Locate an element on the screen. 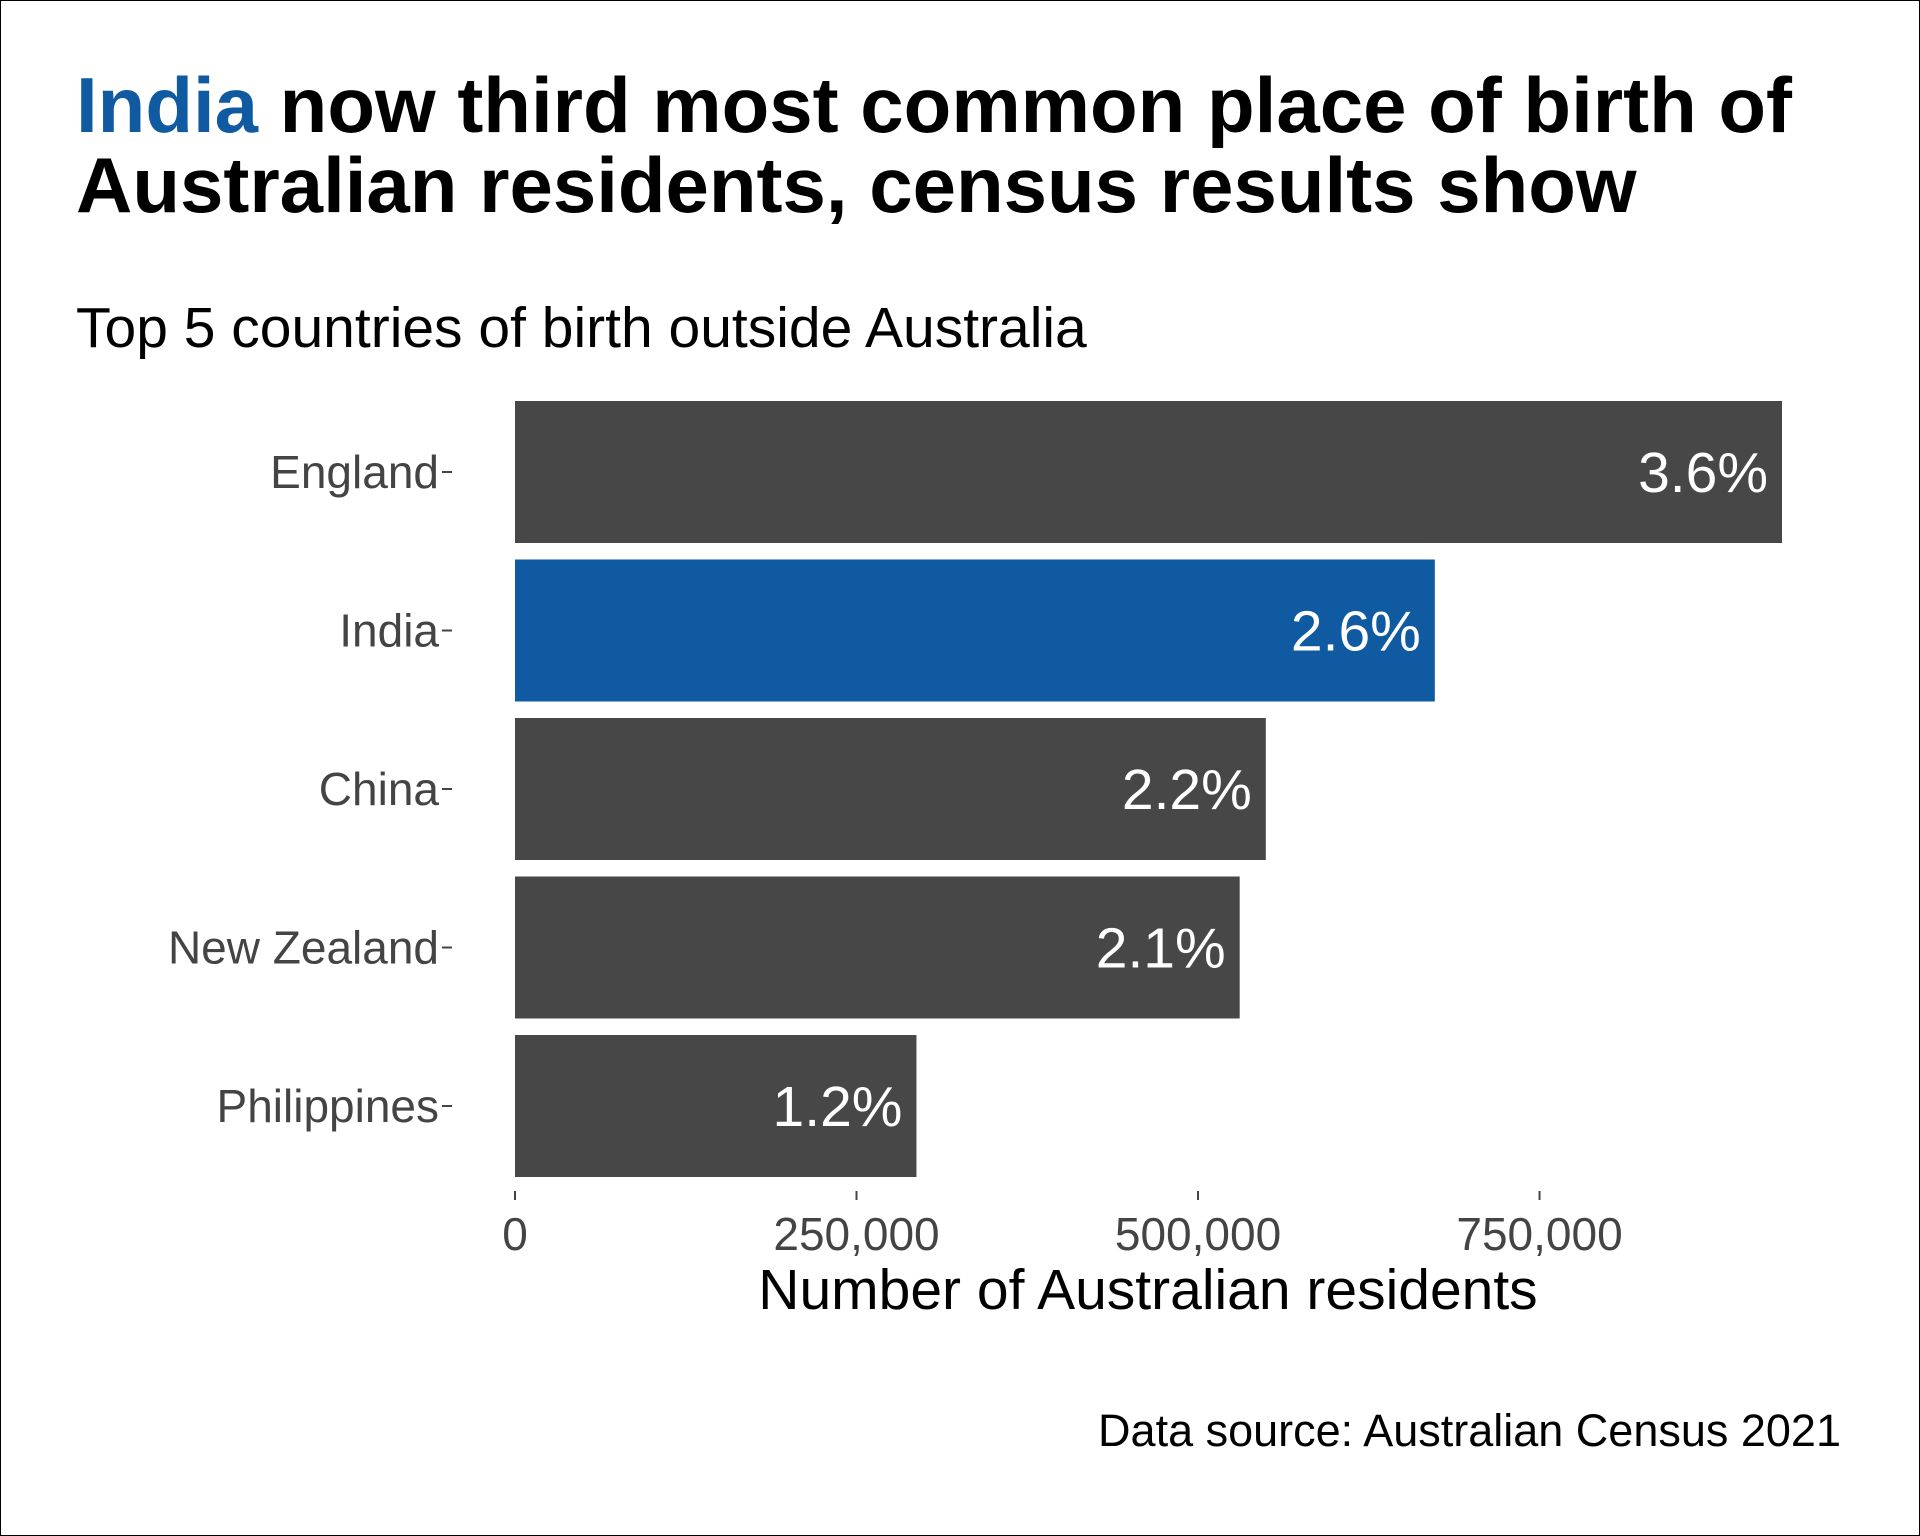  category-label-new-zealand: New Zealand is located at coordinates (303, 948).